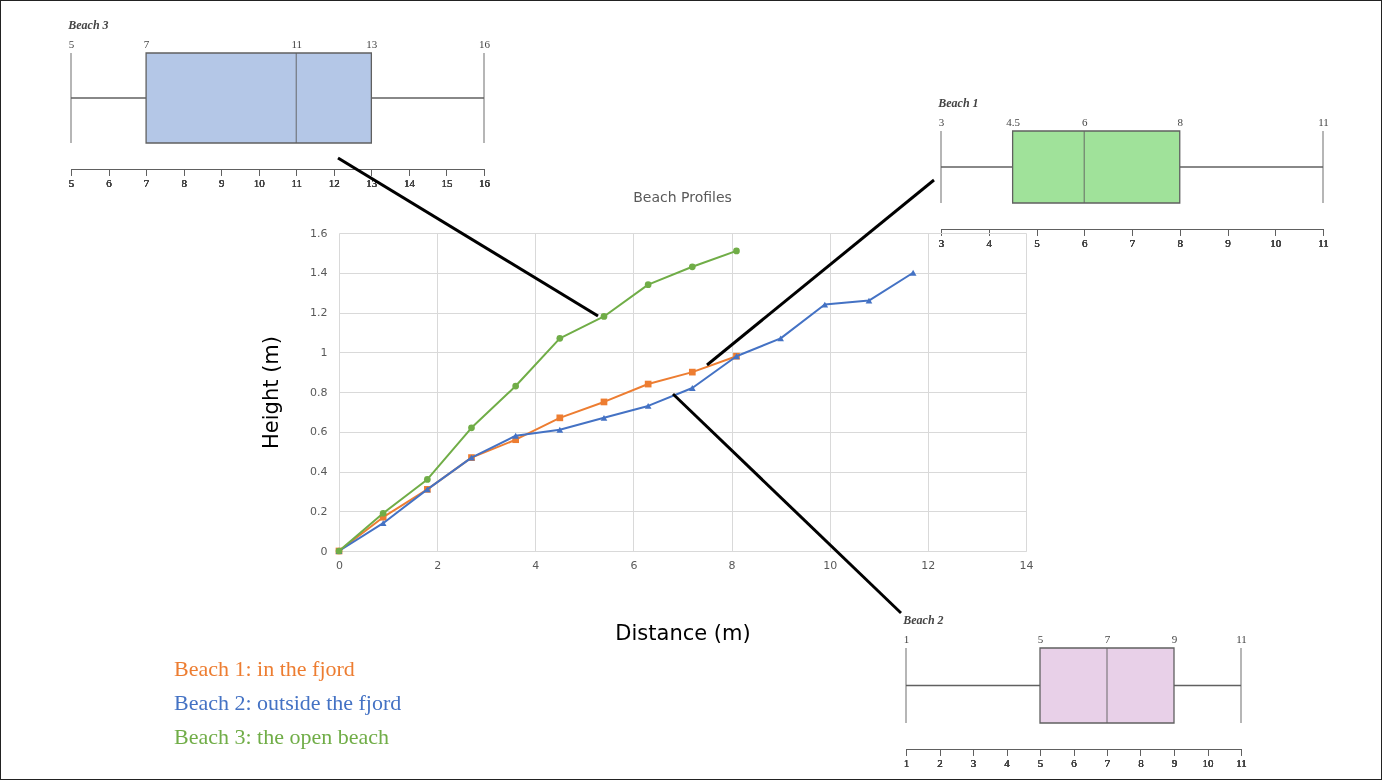 This screenshot has width=1382, height=780. What do you see at coordinates (324, 551) in the screenshot?
I see `y-tick-label: 0` at bounding box center [324, 551].